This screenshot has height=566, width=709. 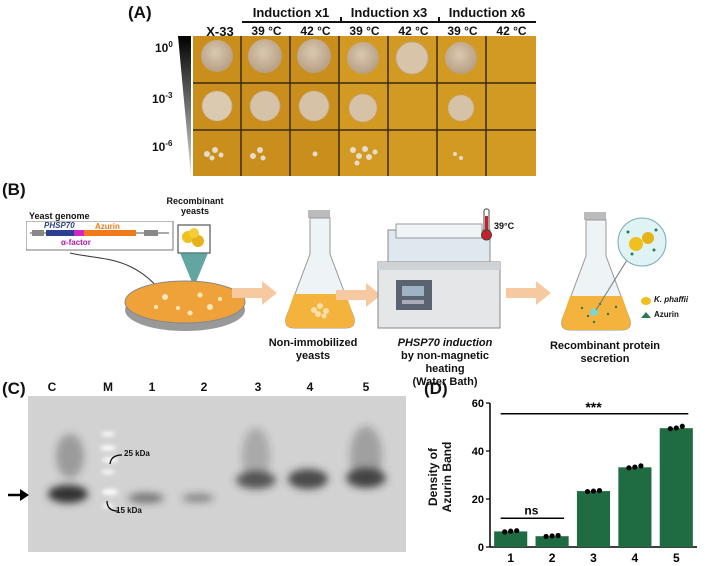 I want to click on dilution-label-2: 10-3, so click(x=162, y=98).